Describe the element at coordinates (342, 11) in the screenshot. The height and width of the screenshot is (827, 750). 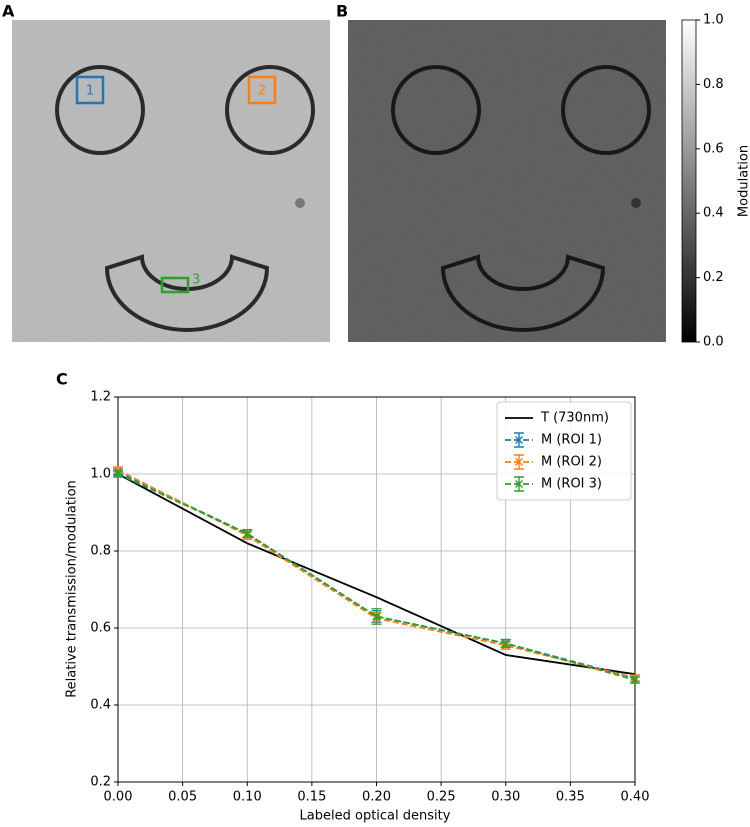
I see `panel-label: B` at that location.